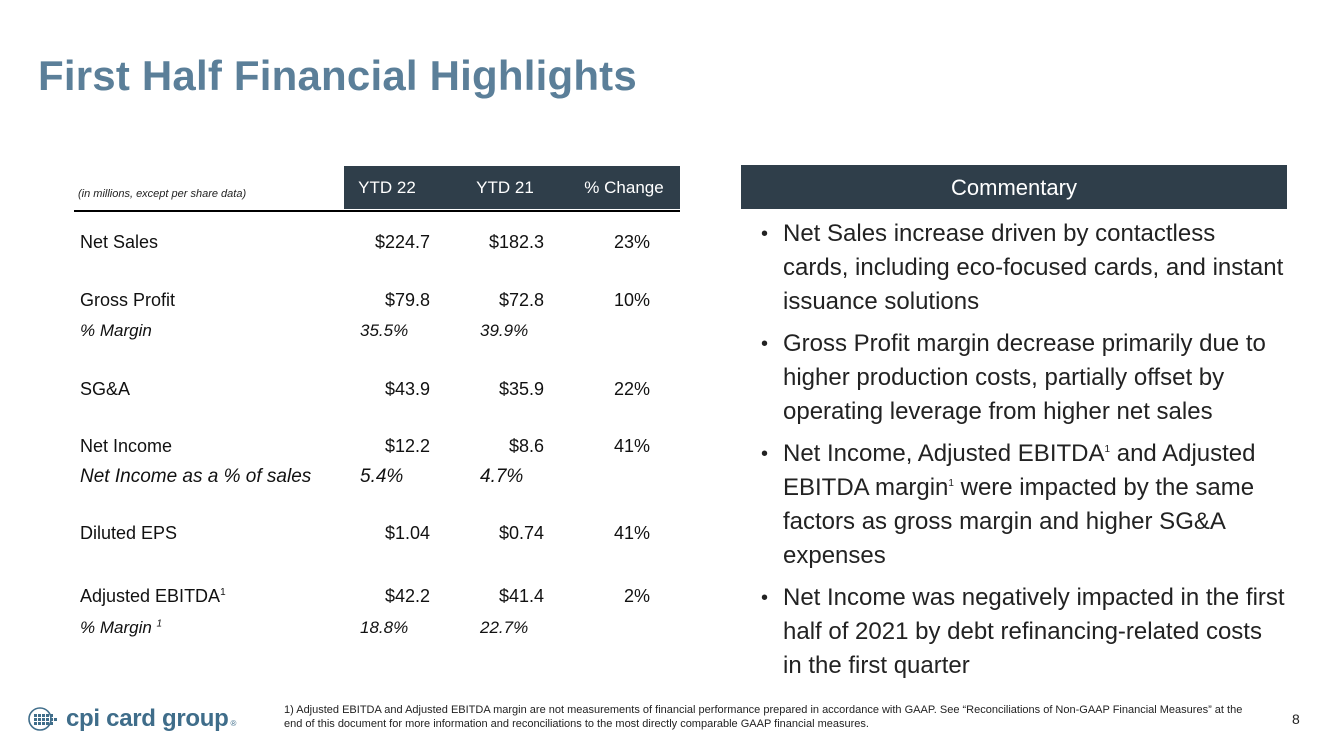  Describe the element at coordinates (1014, 187) in the screenshot. I see `commentary-heading: Commentary` at that location.